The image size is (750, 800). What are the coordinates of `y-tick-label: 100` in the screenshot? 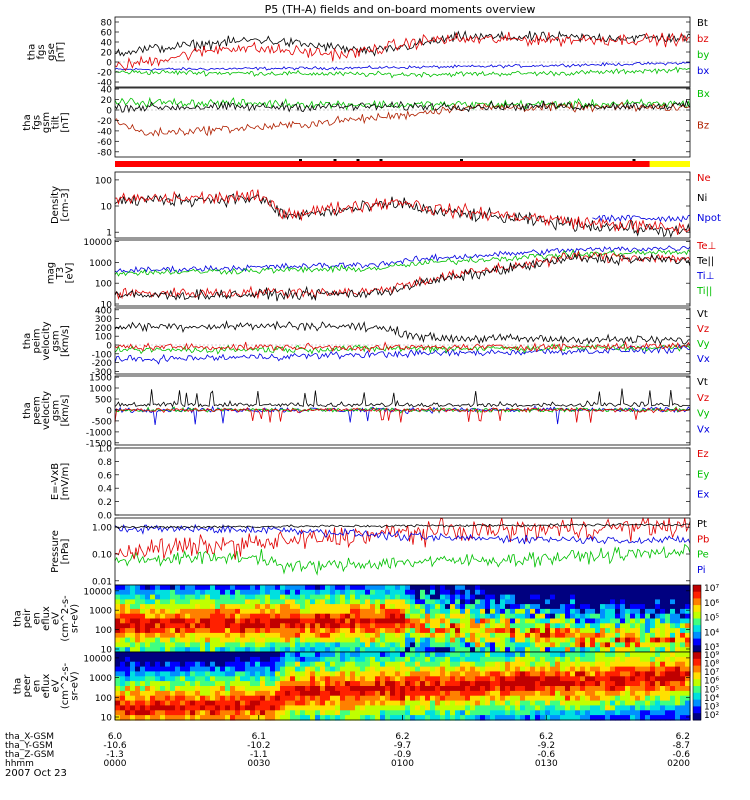 It's located at (103, 181).